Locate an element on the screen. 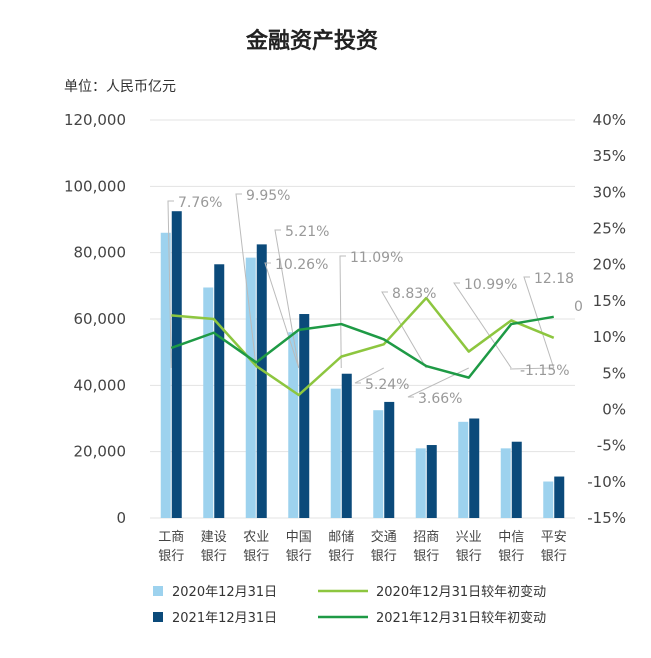  y-left-tick: 120,000 is located at coordinates (95, 120).